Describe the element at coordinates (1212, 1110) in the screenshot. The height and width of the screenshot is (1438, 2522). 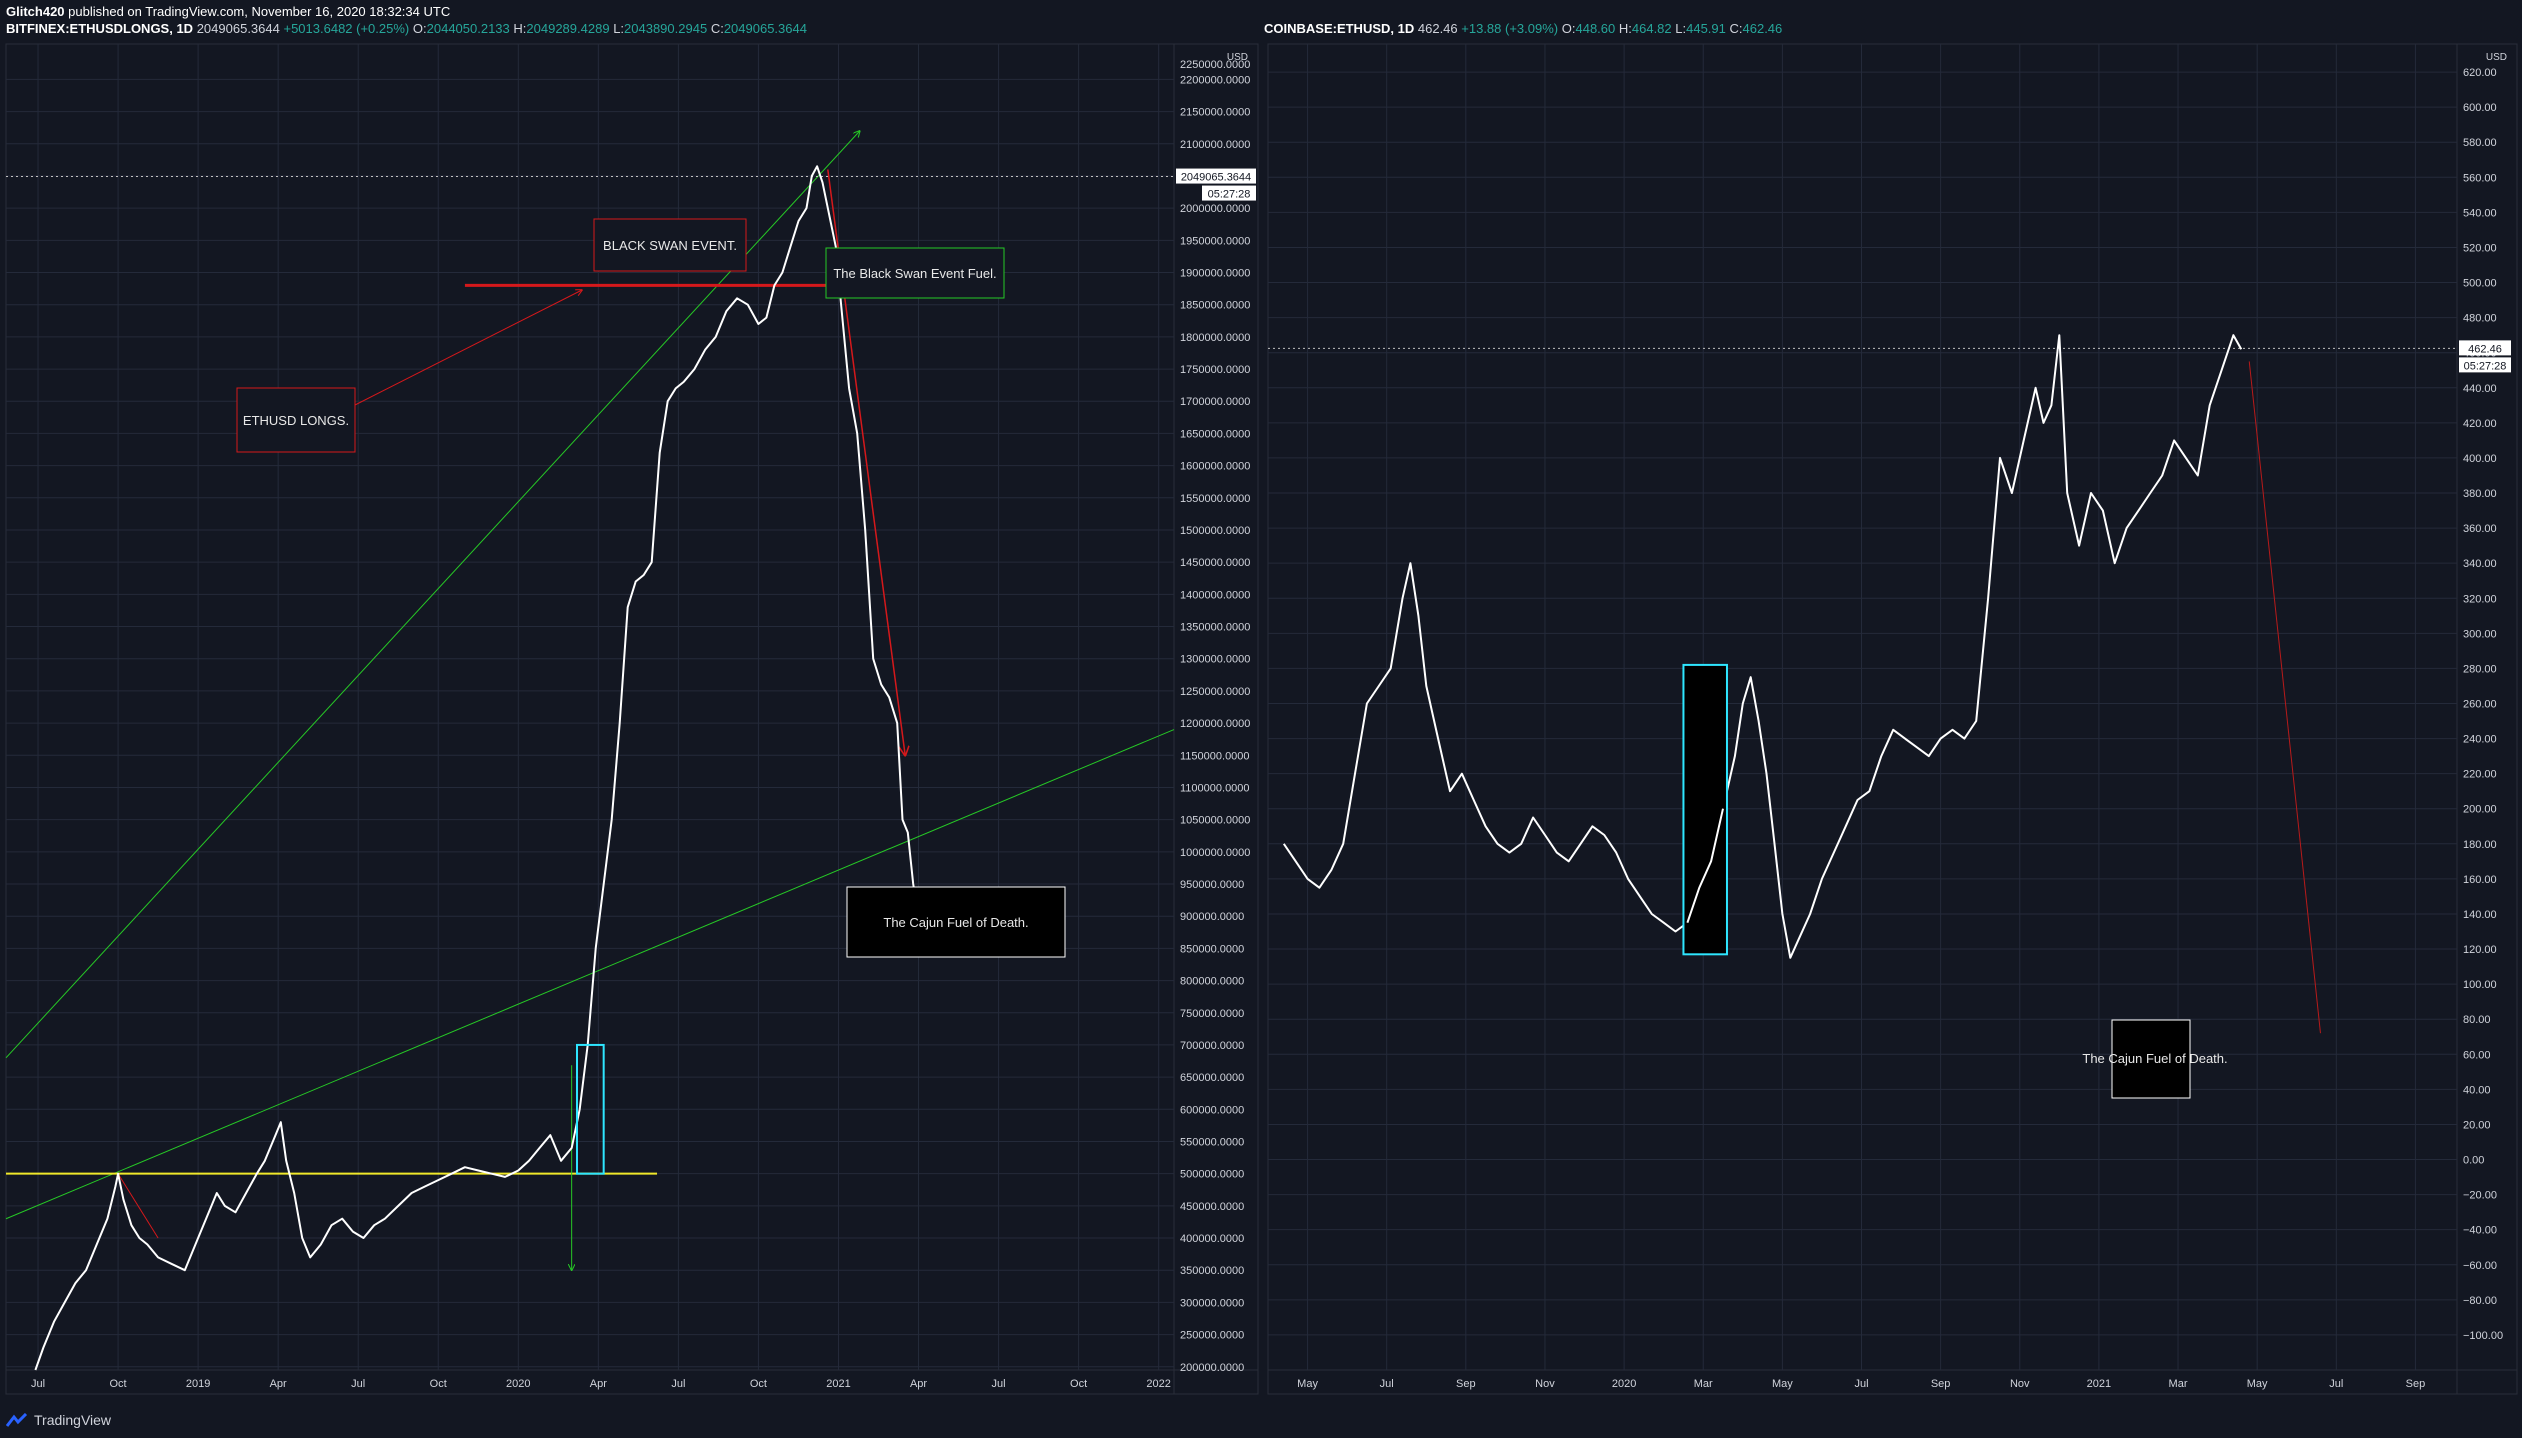
I see `y-tick-label: 600000.0000` at that location.